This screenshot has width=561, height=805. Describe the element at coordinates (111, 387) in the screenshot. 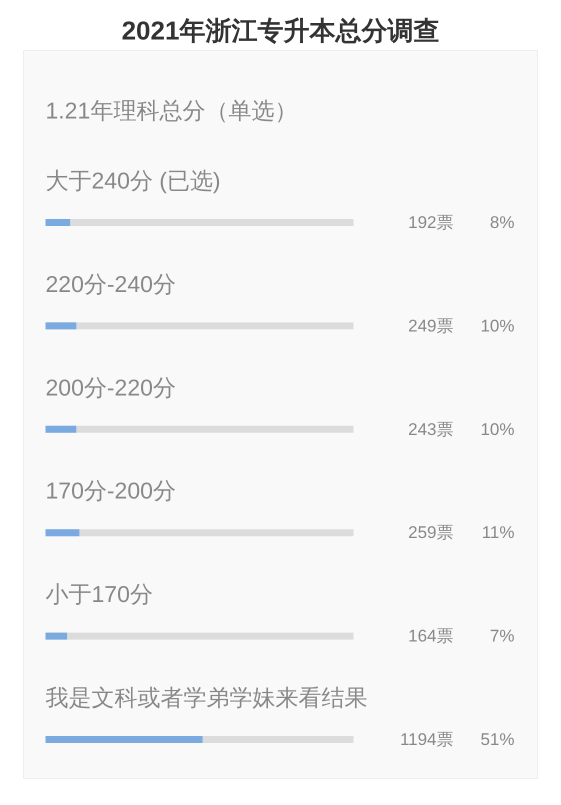

I see `y-tick-label: 200分-220分` at that location.